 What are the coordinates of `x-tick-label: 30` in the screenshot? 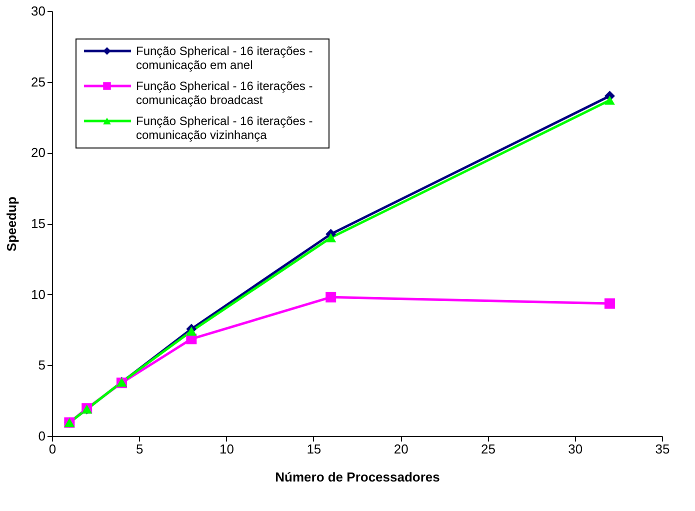 It's located at (575, 449).